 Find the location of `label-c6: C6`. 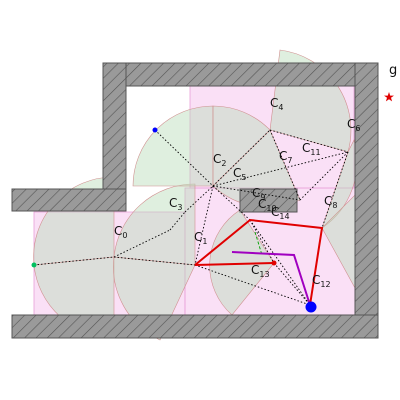

label-c6: C6 is located at coordinates (353, 125).